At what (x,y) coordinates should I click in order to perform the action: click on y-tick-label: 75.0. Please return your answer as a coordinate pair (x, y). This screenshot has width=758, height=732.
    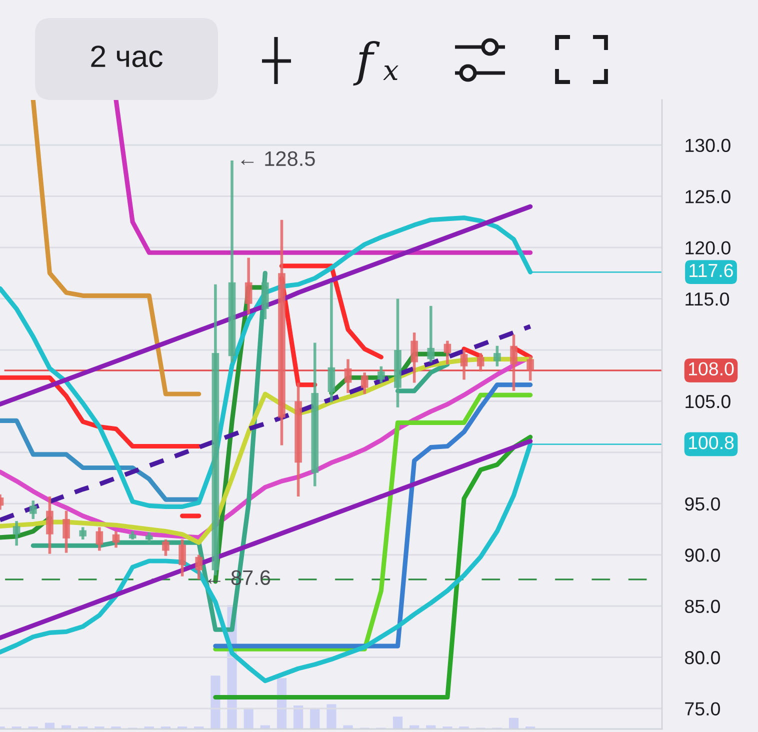
    Looking at the image, I should click on (702, 709).